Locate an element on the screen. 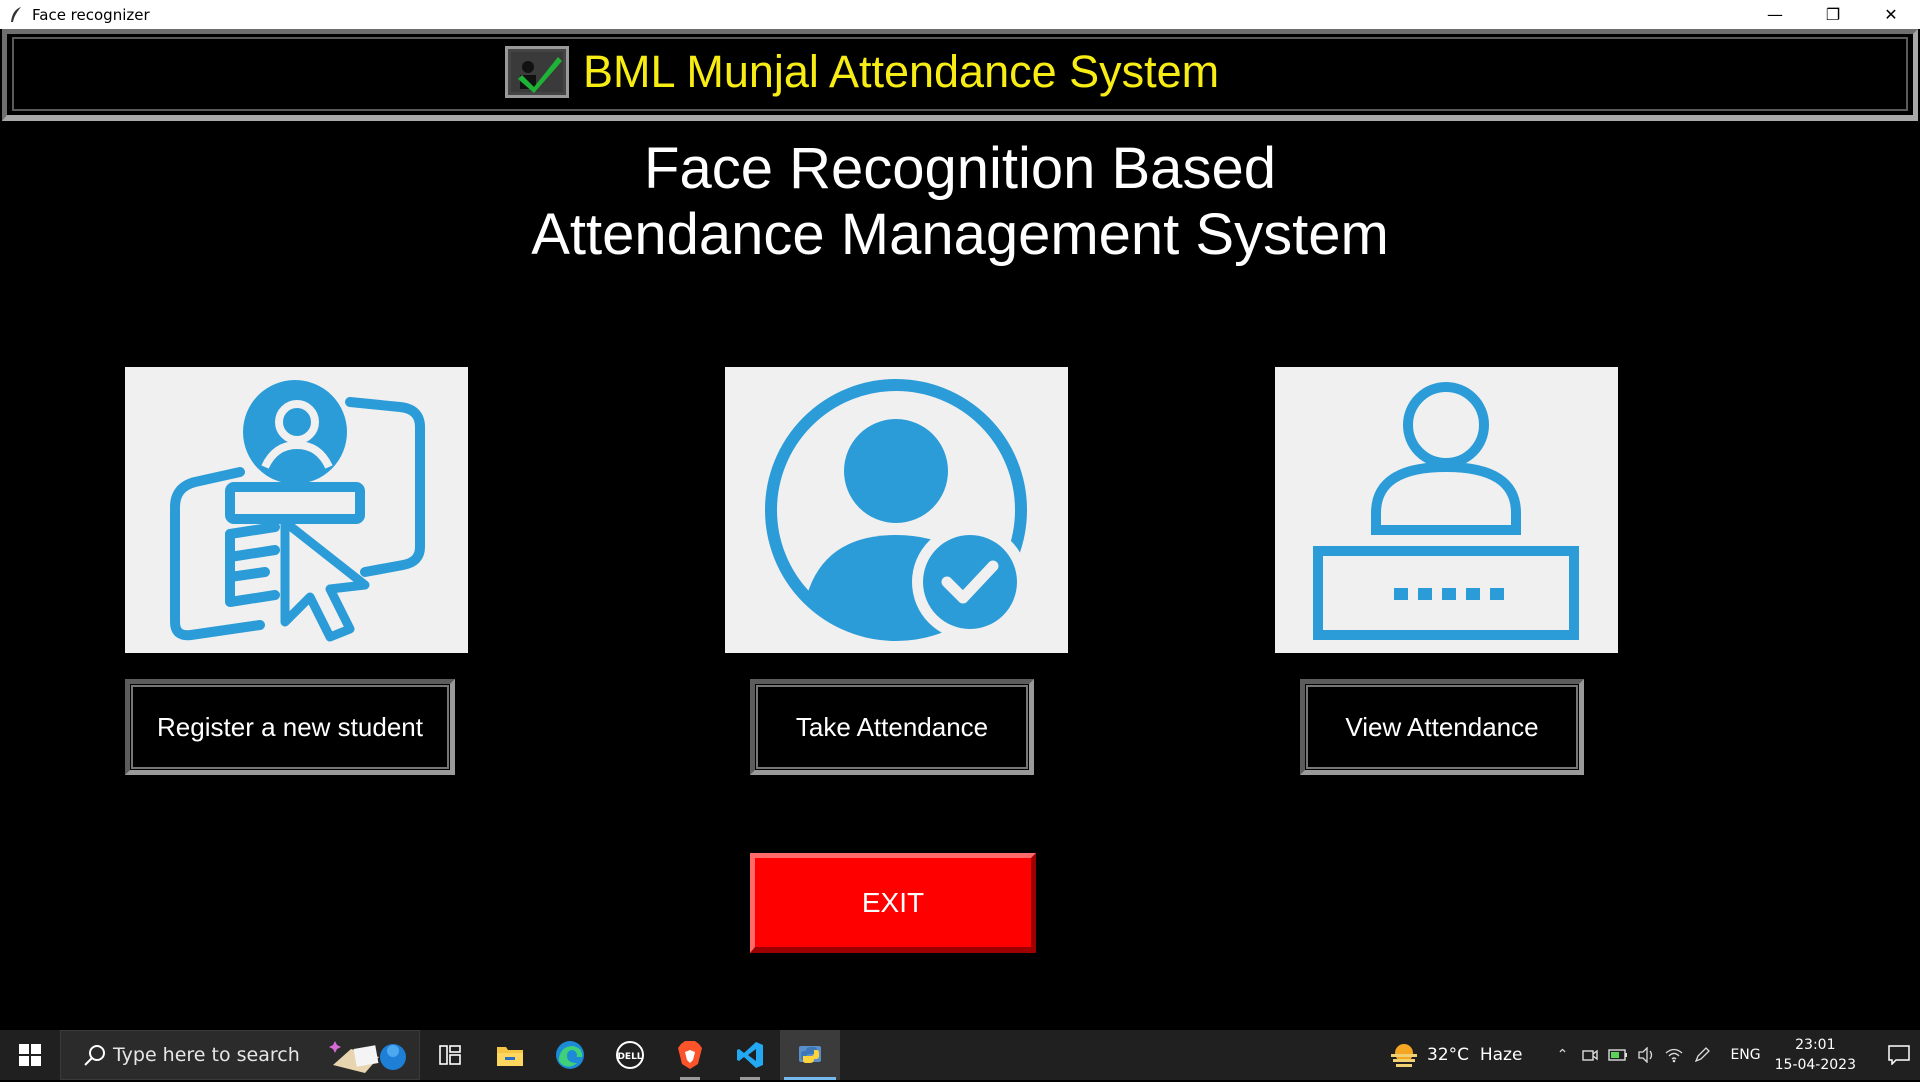 The height and width of the screenshot is (1082, 1920). close-button: ✕ is located at coordinates (1891, 14).